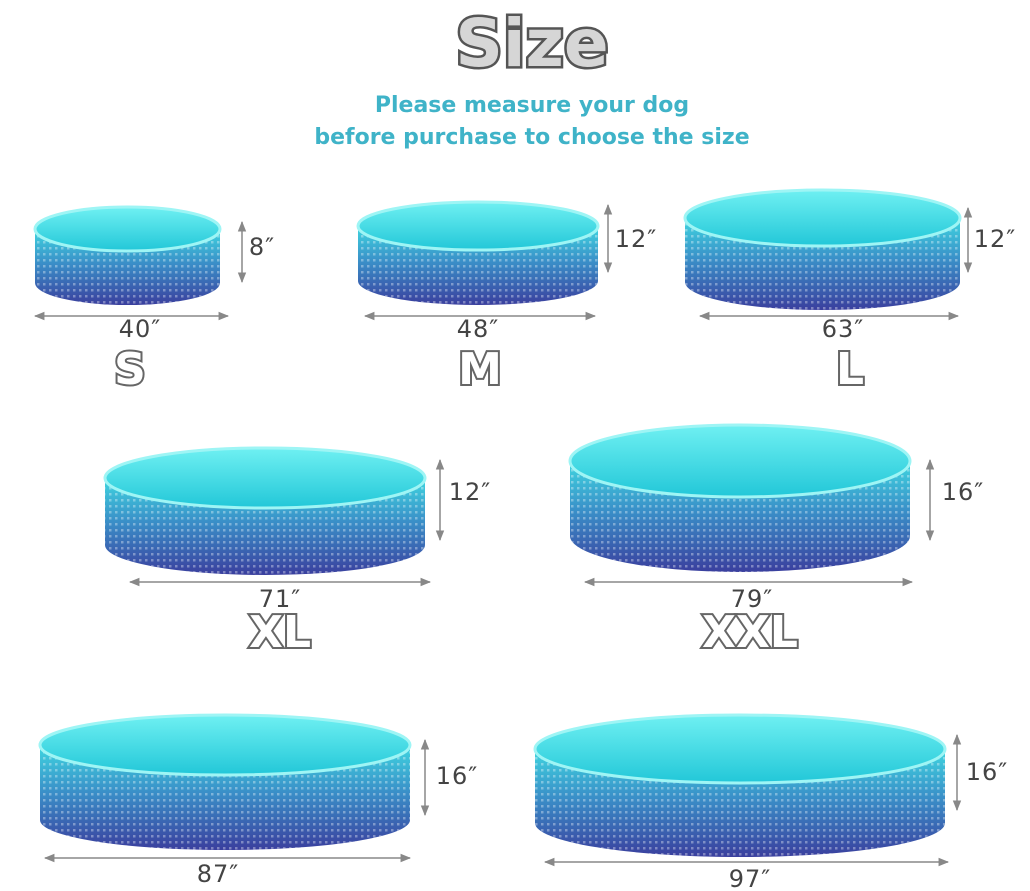 The height and width of the screenshot is (891, 1030). What do you see at coordinates (750, 878) in the screenshot?
I see `width-label: 97″` at bounding box center [750, 878].